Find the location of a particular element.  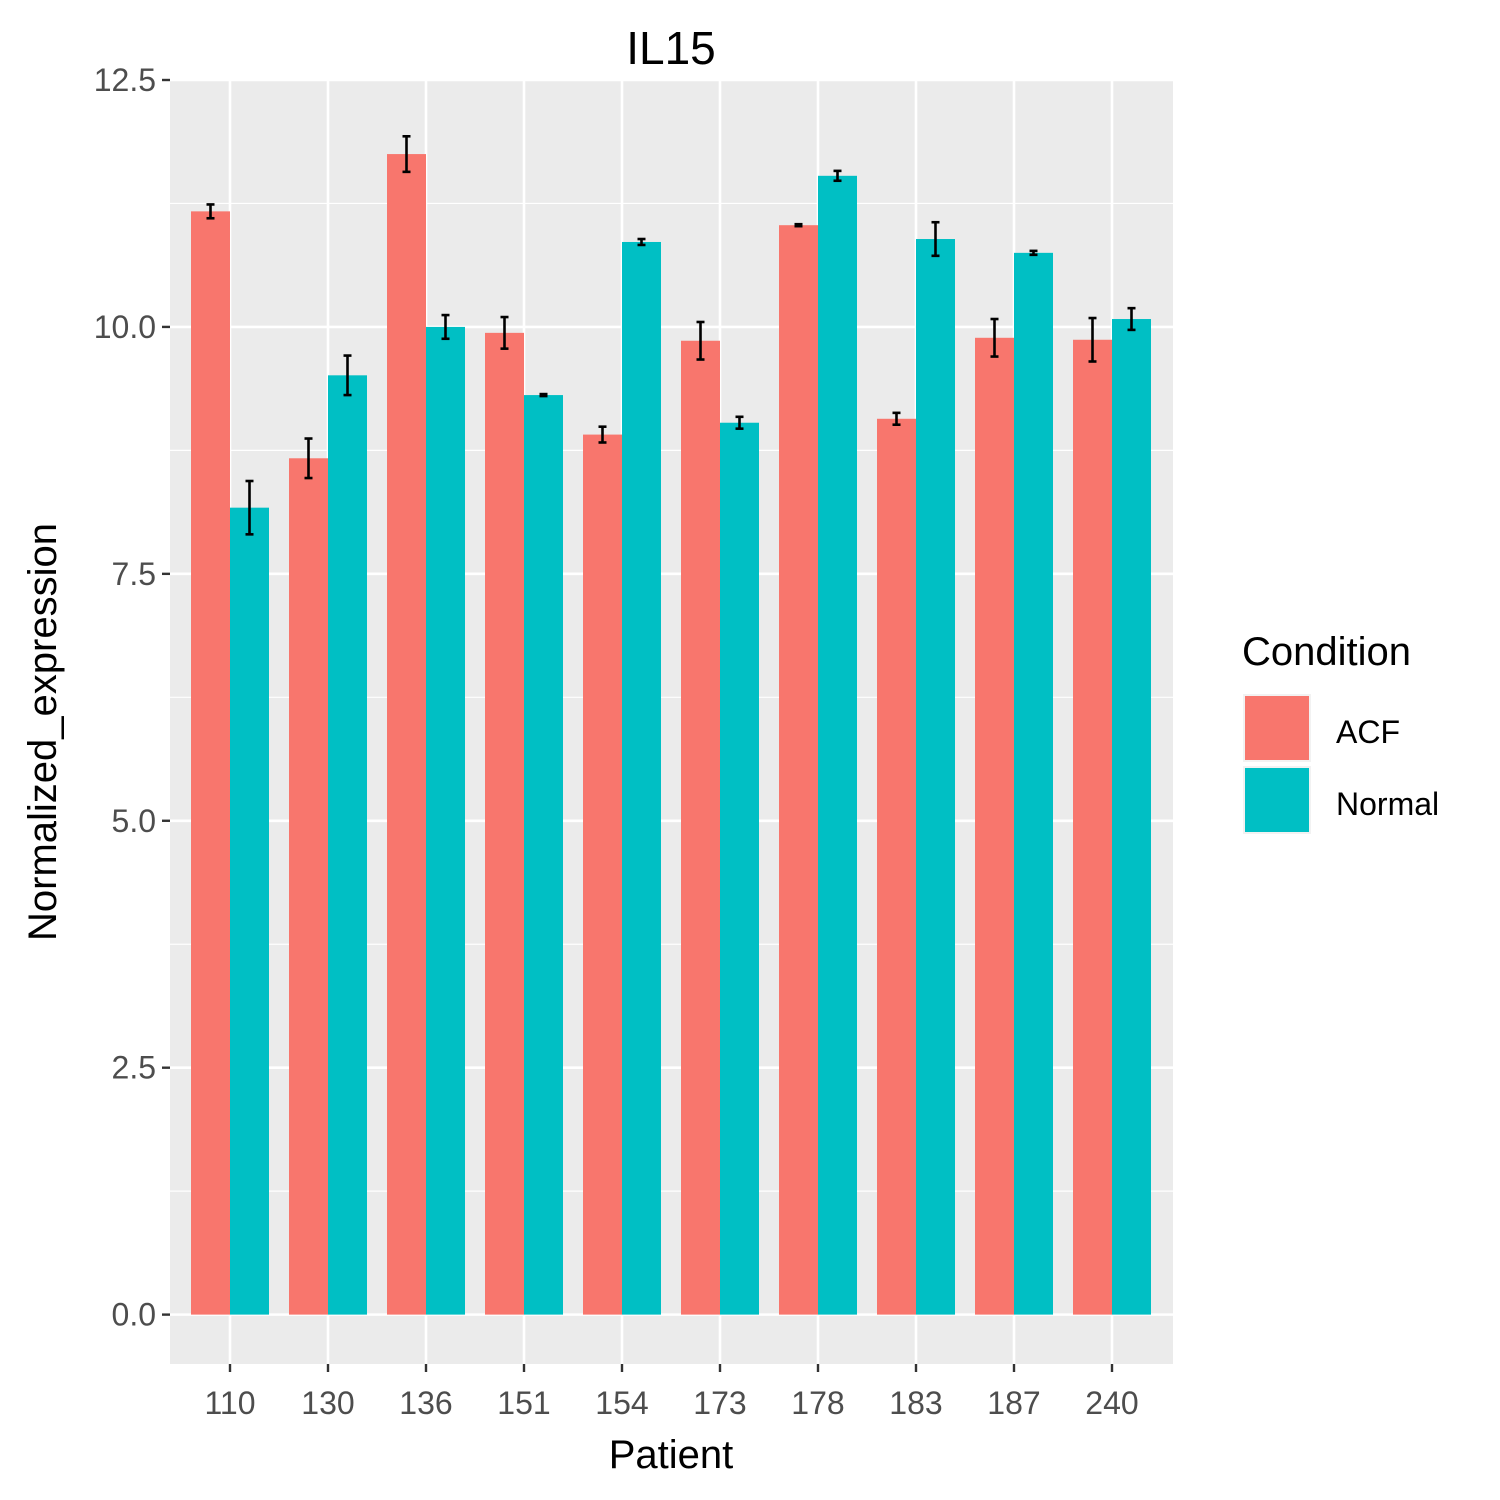

legend-swatch-normal is located at coordinates (1277, 800).